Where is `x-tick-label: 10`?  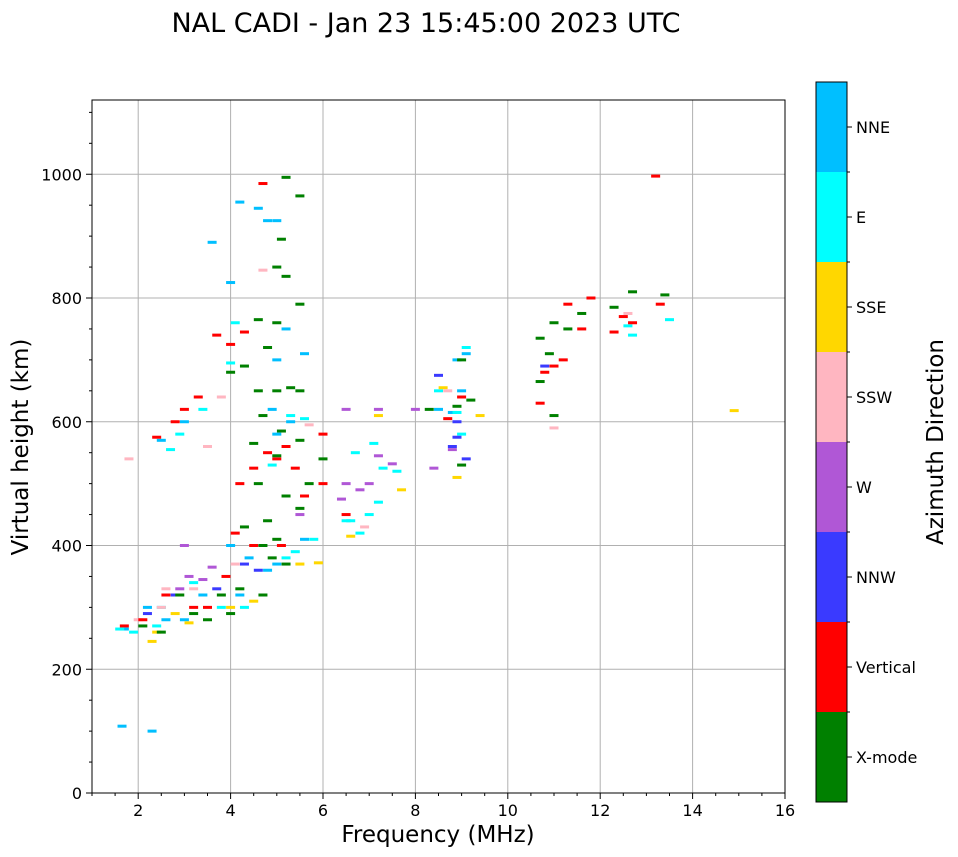 x-tick-label: 10 is located at coordinates (508, 810).